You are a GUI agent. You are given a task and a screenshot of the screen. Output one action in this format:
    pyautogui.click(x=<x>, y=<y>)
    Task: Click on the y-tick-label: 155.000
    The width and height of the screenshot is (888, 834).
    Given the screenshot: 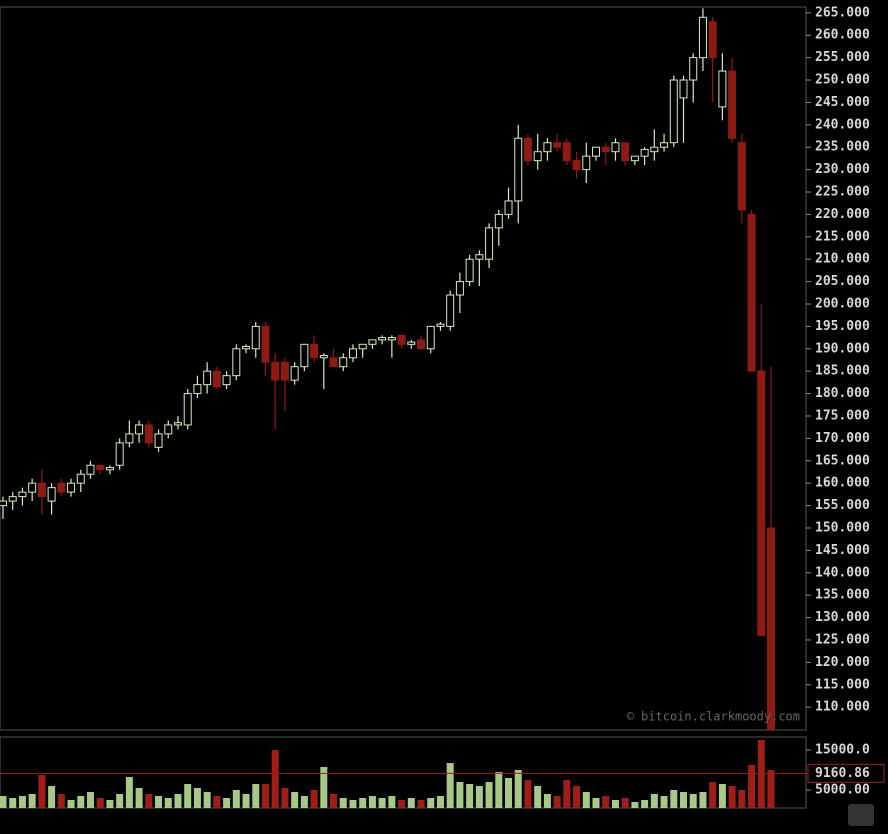 What is the action you would take?
    pyautogui.click(x=842, y=505)
    